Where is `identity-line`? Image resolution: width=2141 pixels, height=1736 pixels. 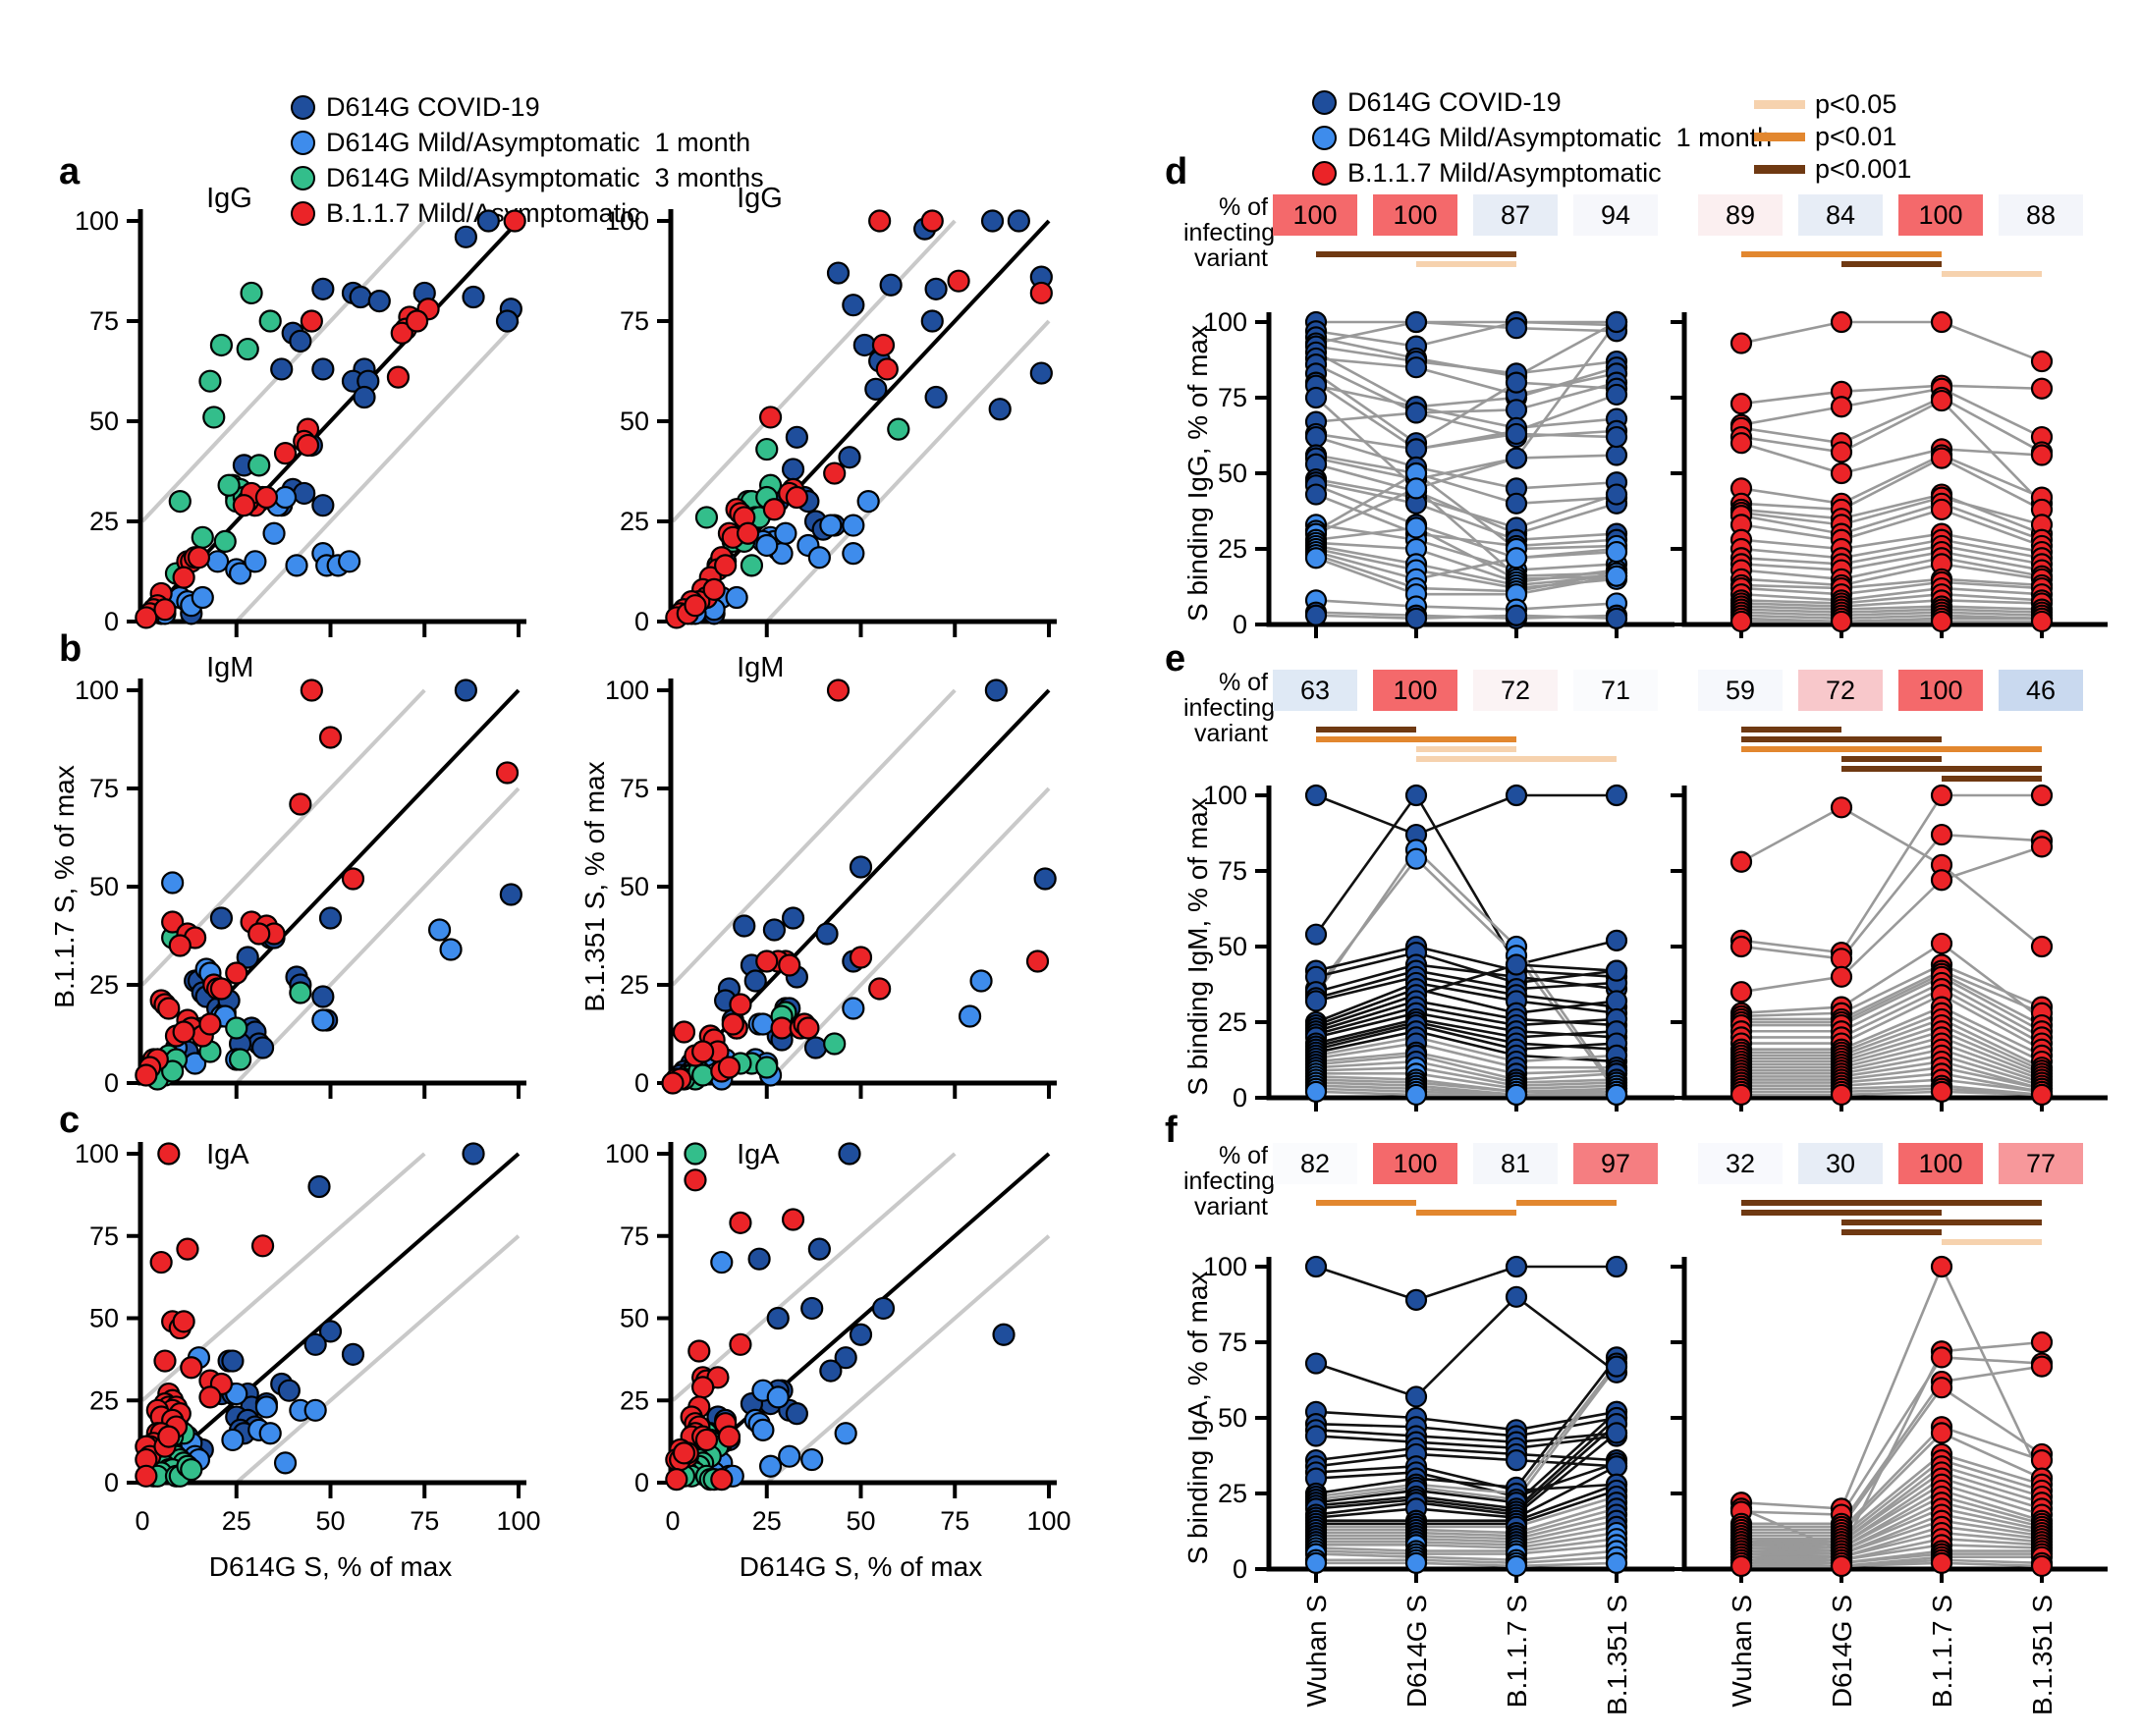
identity-line is located at coordinates (330, 1318).